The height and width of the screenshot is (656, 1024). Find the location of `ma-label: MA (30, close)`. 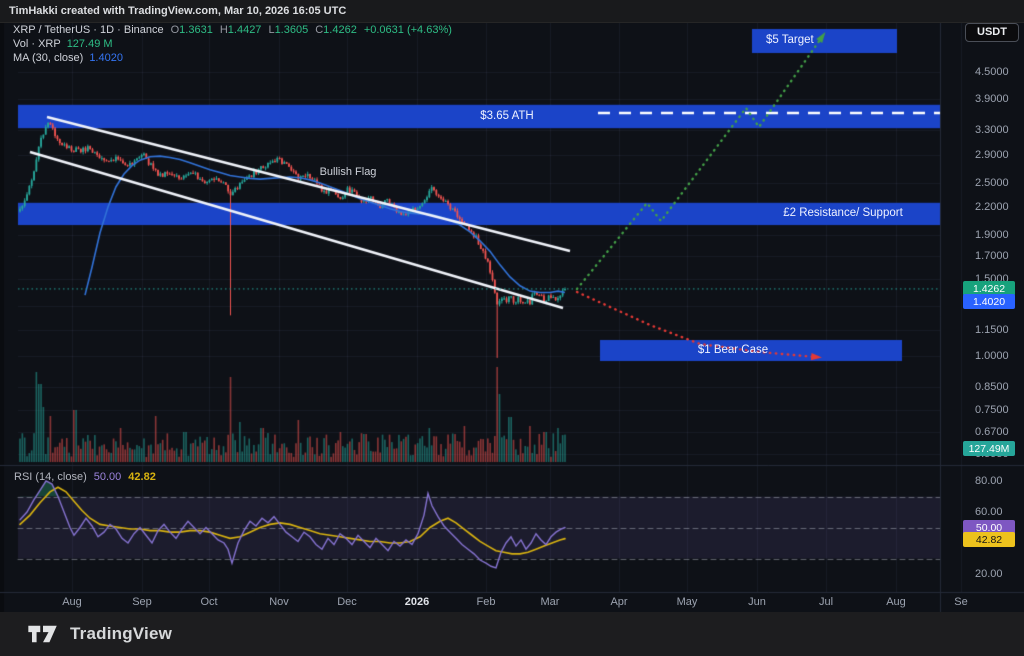

ma-label: MA (30, close) is located at coordinates (48, 58).